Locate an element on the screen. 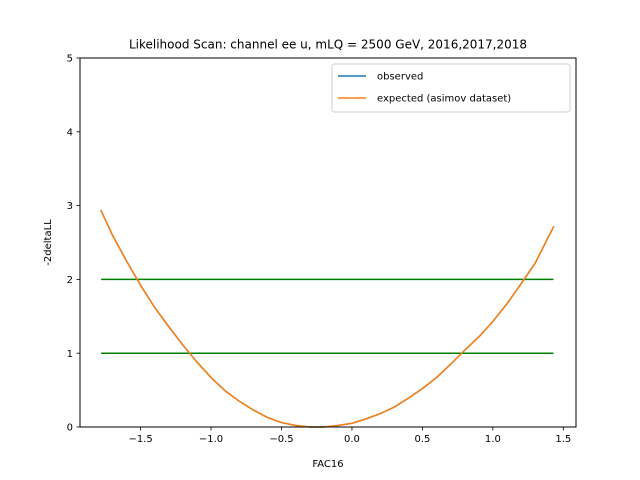 The width and height of the screenshot is (640, 480). y-tick-label: 1 is located at coordinates (70, 354).